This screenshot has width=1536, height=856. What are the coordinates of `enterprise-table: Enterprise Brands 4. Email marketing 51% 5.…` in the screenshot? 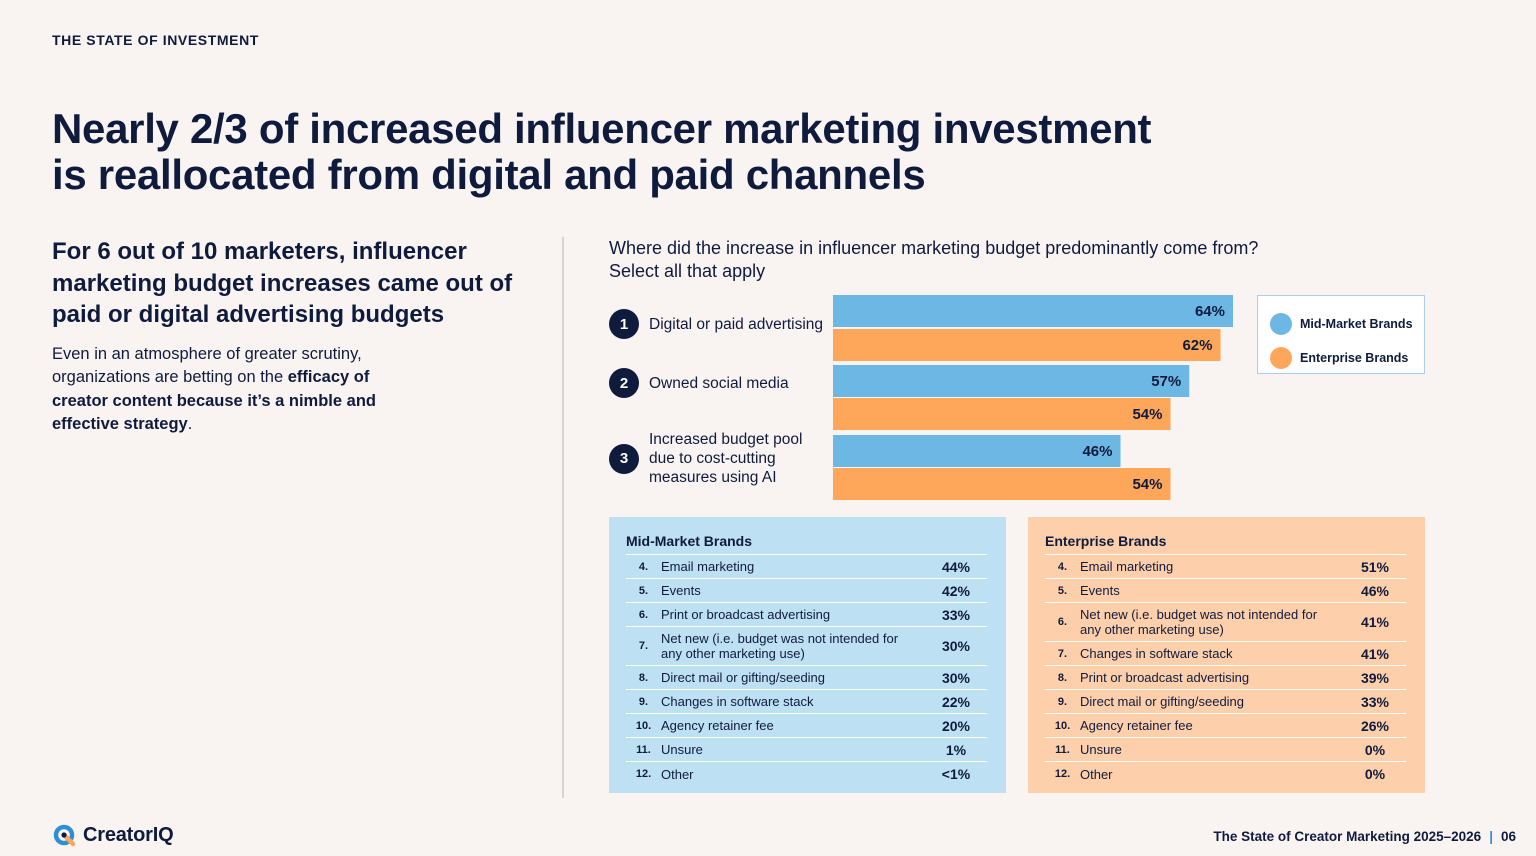 It's located at (1226, 655).